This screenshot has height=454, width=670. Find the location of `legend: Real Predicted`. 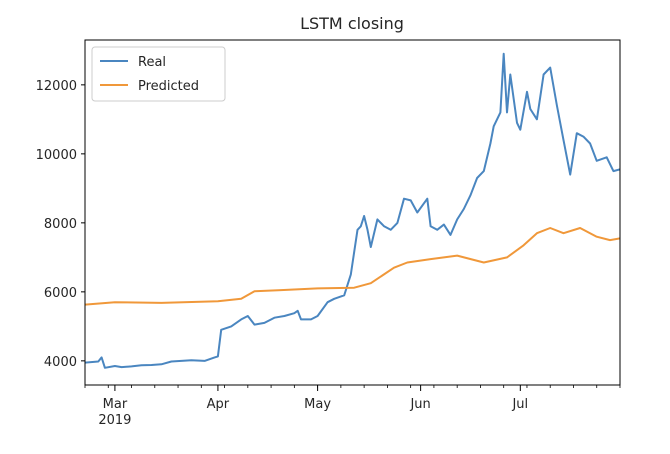

legend: Real Predicted is located at coordinates (158, 74).